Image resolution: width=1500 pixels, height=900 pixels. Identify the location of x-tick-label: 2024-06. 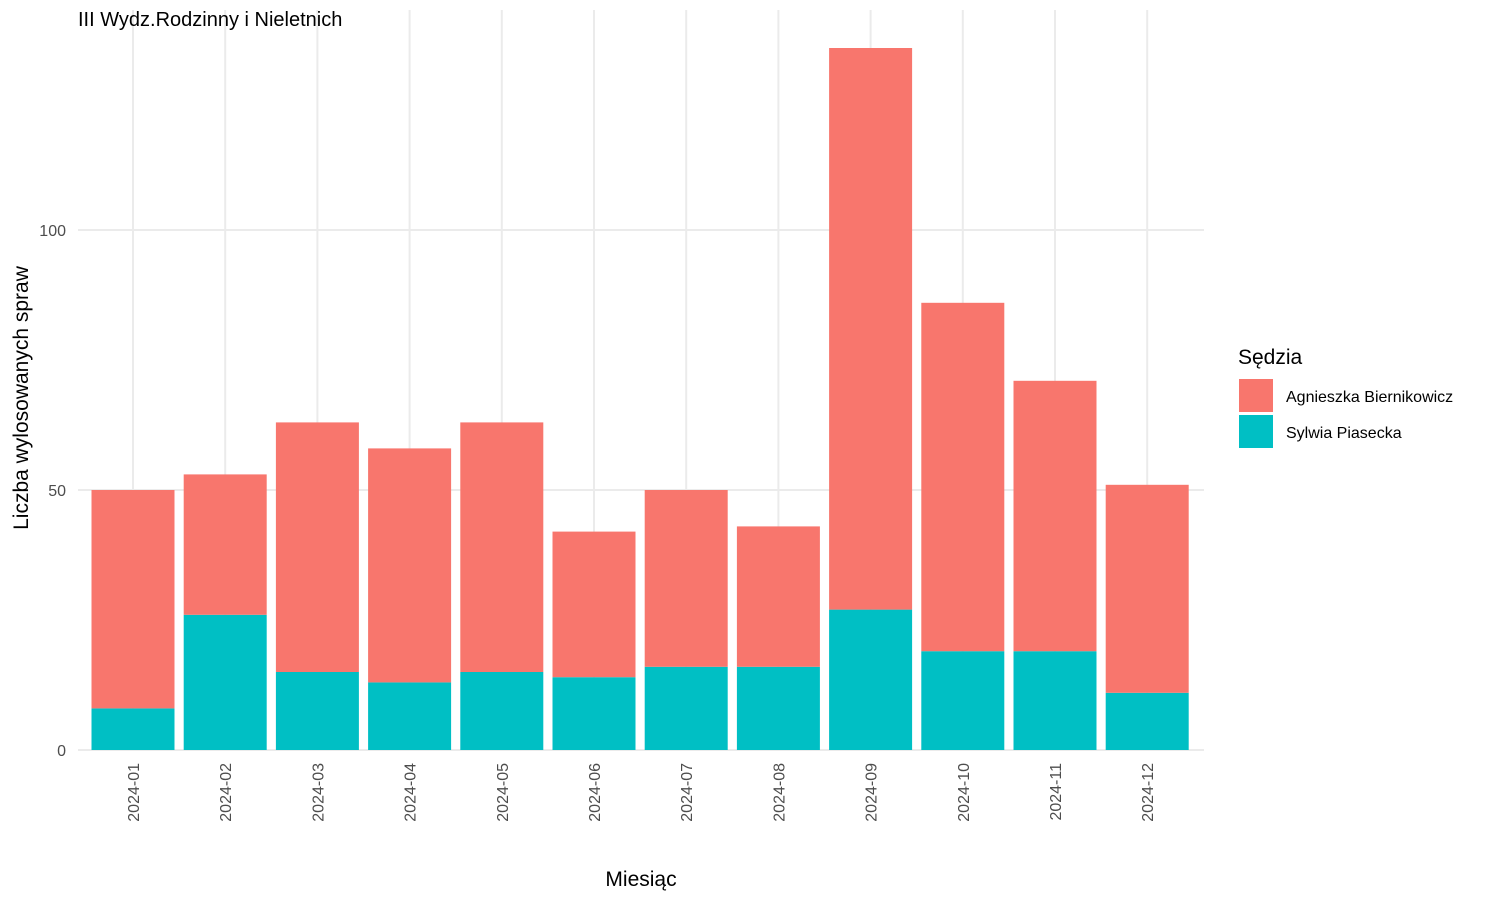
(595, 792).